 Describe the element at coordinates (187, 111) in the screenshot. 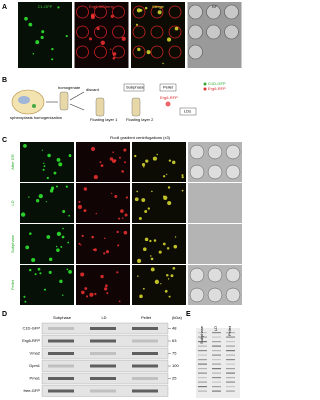

I see `label: LDs` at that location.